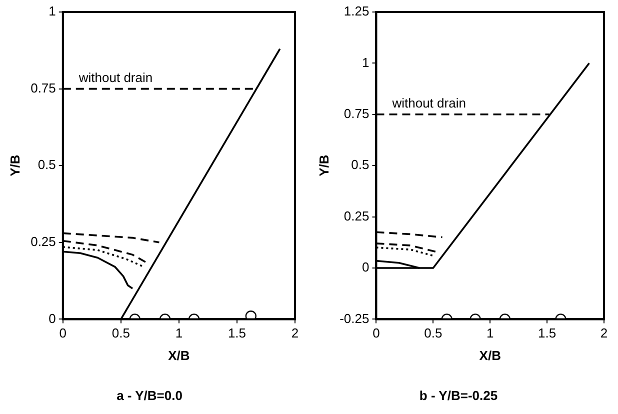  I want to click on y-tick-label: 1.25, so click(357, 11).